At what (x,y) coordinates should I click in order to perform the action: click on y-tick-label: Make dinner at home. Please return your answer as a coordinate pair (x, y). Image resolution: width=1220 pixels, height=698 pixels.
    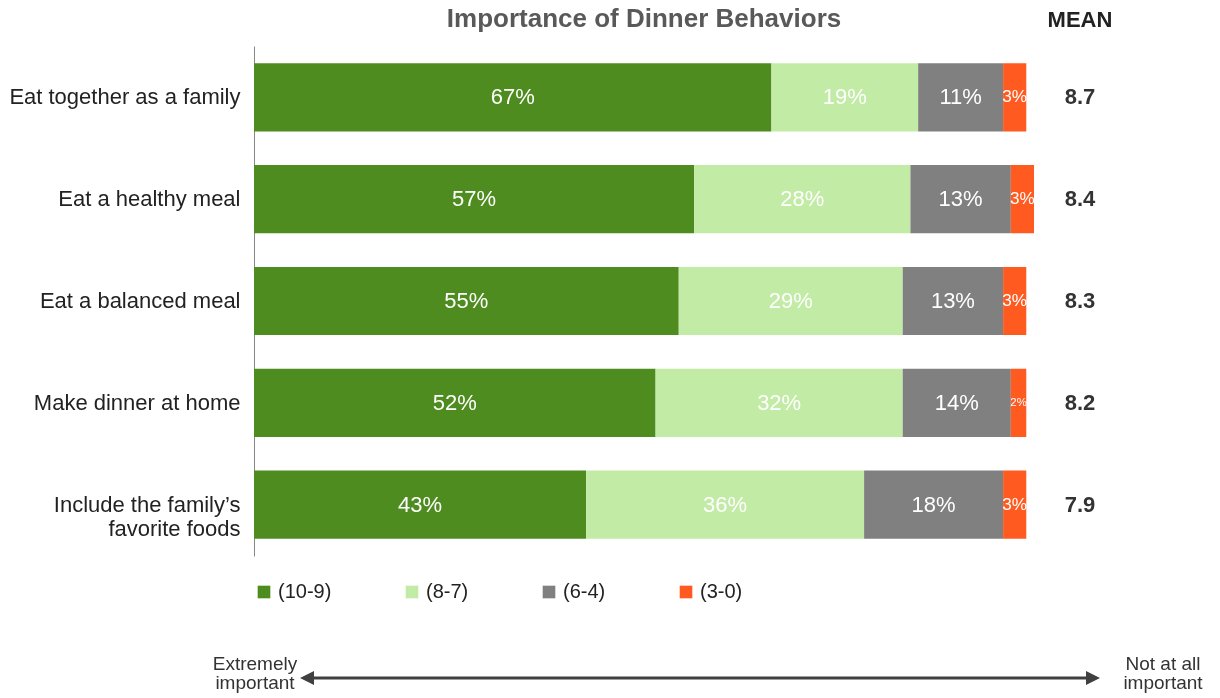
    Looking at the image, I should click on (137, 402).